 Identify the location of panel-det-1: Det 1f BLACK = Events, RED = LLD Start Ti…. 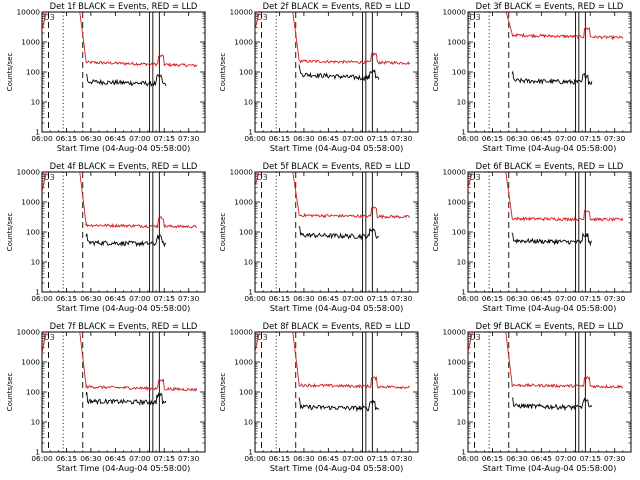
(106, 77).